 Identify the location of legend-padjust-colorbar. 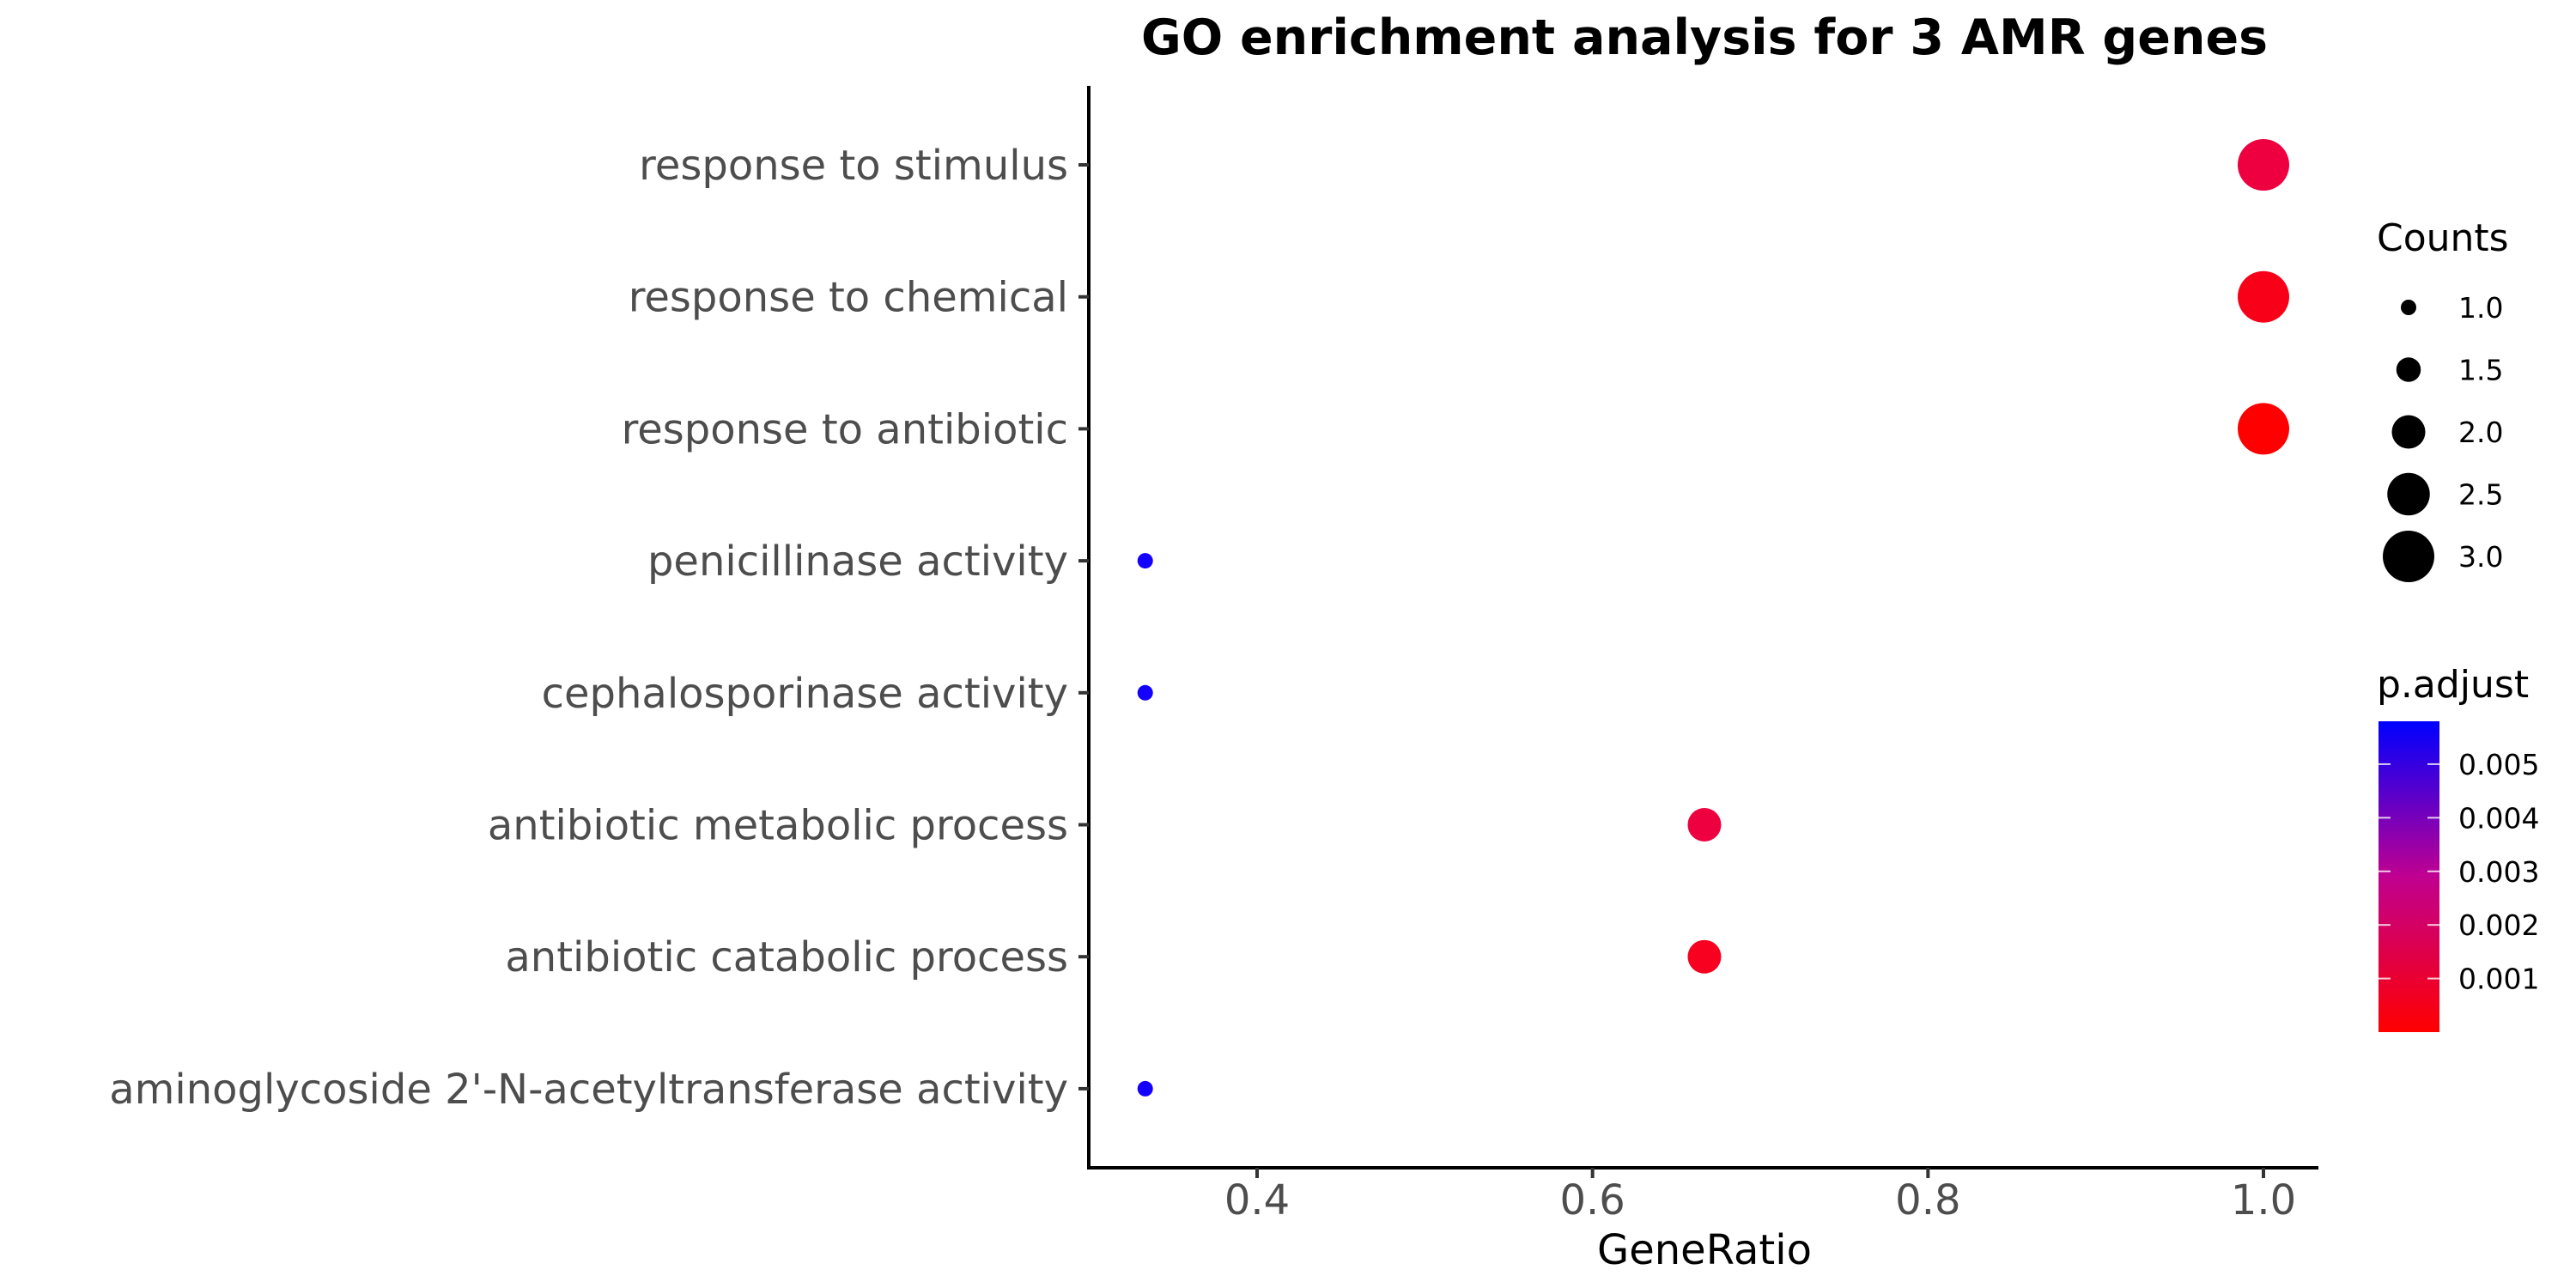
(2409, 876).